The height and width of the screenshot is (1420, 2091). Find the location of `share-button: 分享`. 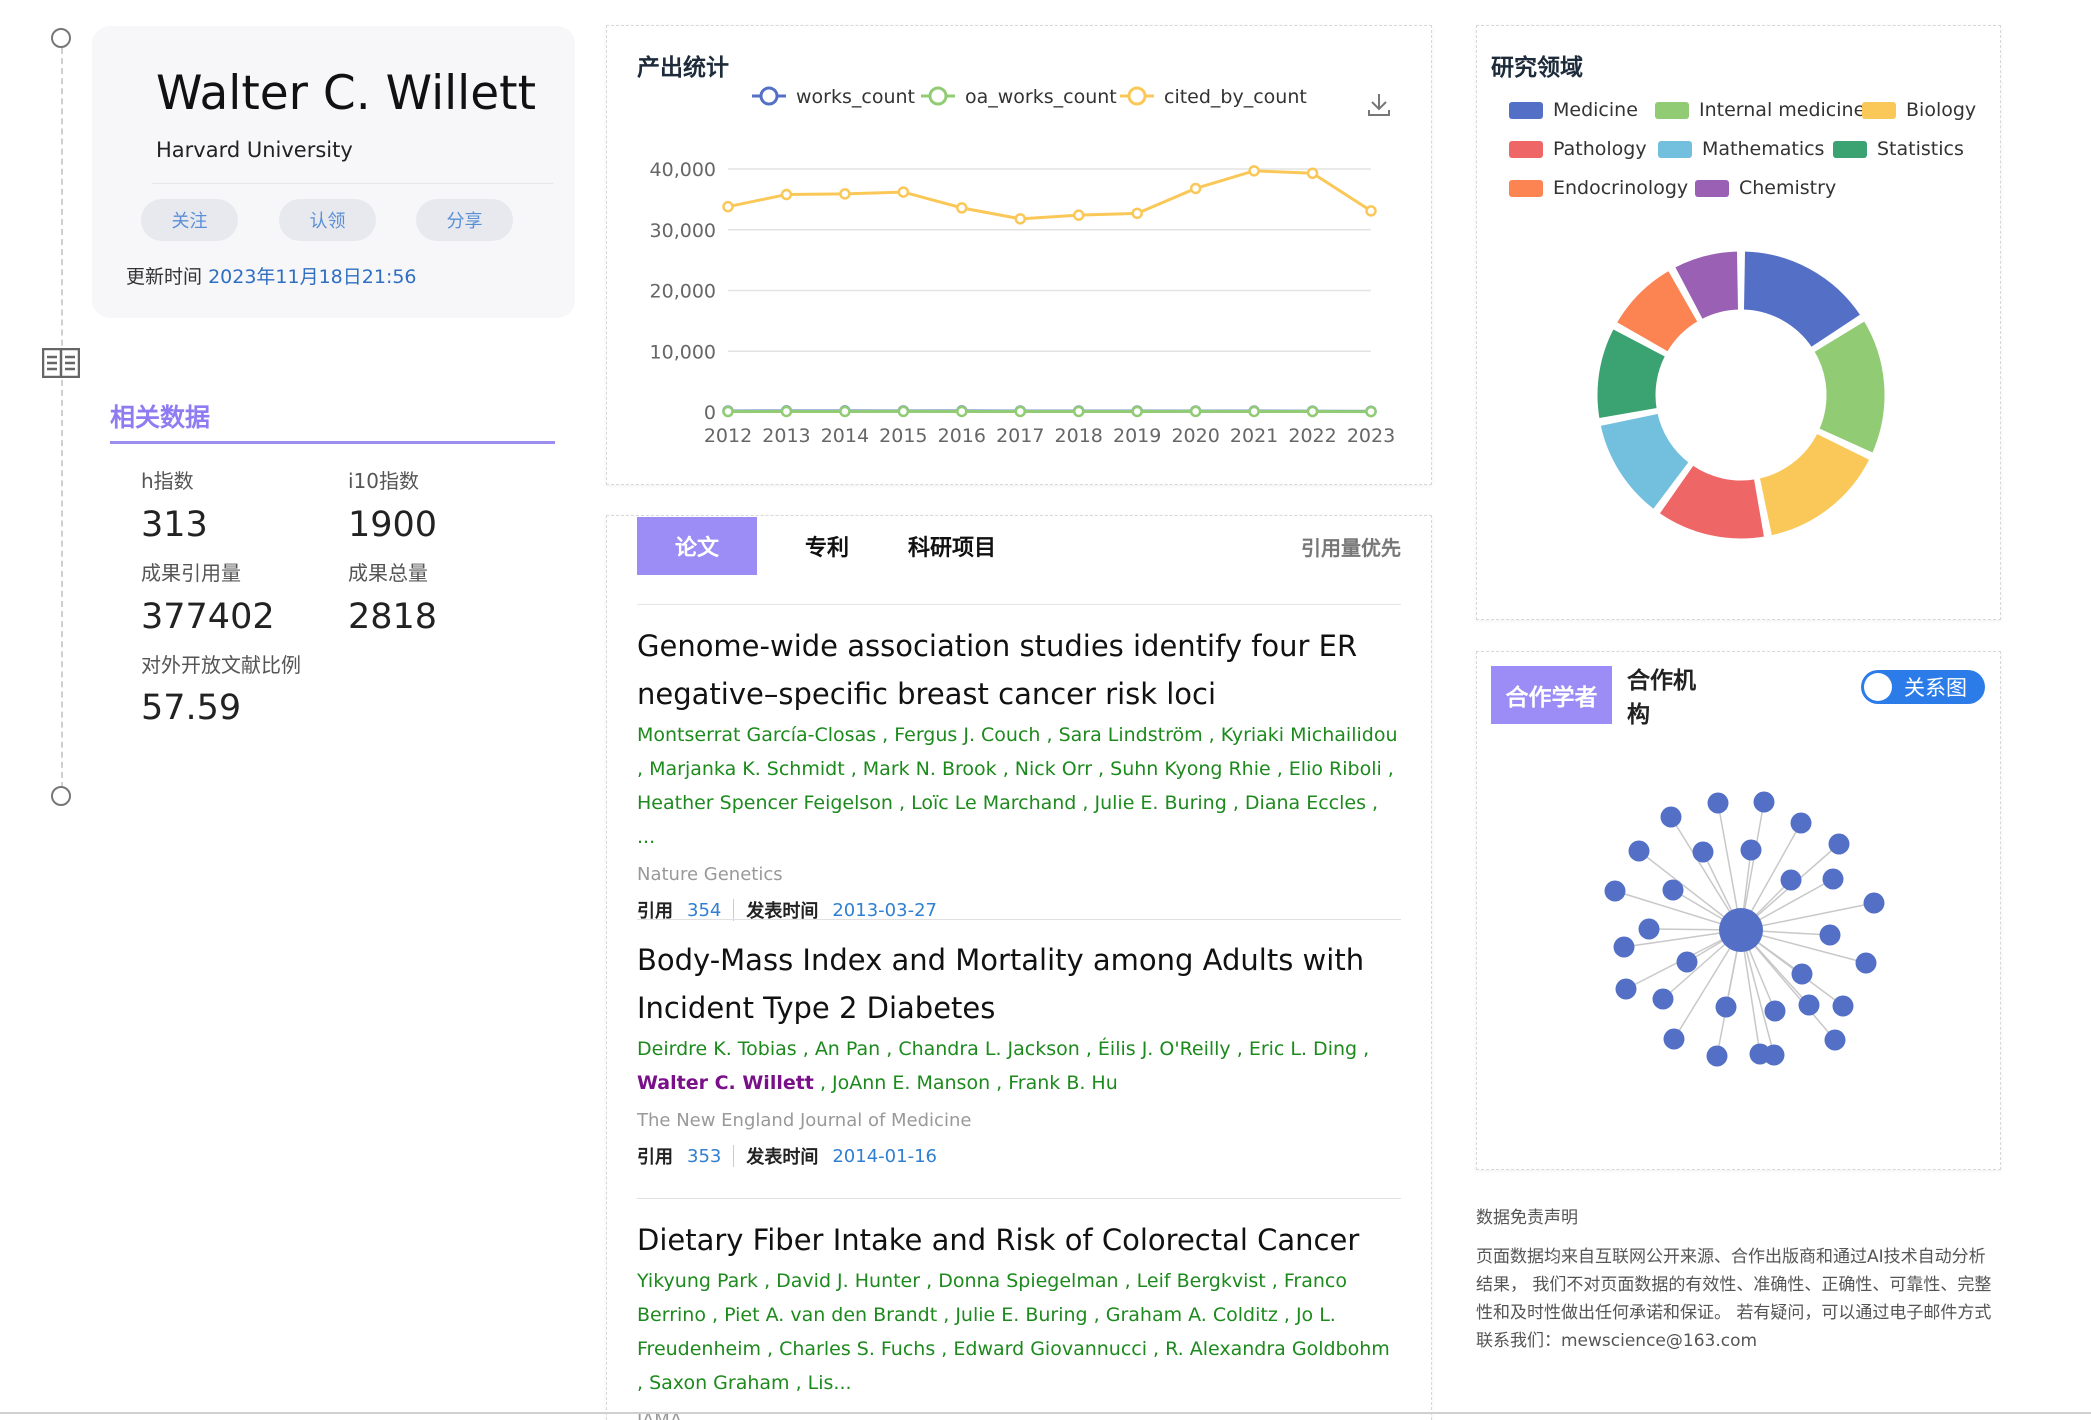

share-button: 分享 is located at coordinates (464, 220).